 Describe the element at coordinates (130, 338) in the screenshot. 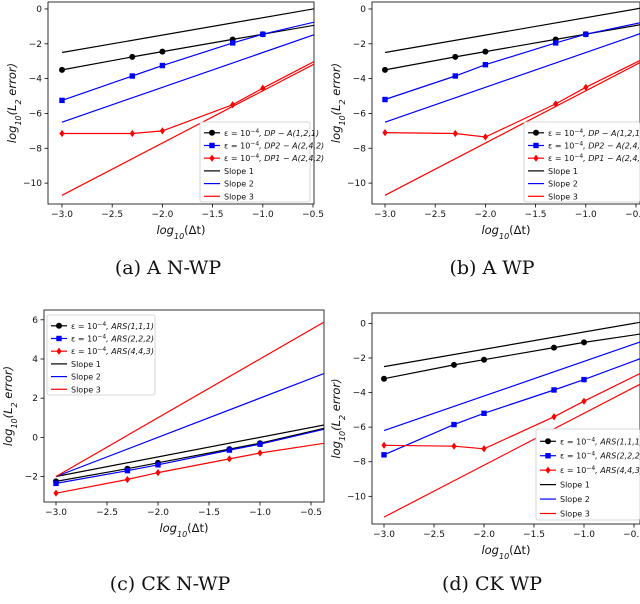

I see `legend-label-part: , ARS(2,2,2)` at that location.